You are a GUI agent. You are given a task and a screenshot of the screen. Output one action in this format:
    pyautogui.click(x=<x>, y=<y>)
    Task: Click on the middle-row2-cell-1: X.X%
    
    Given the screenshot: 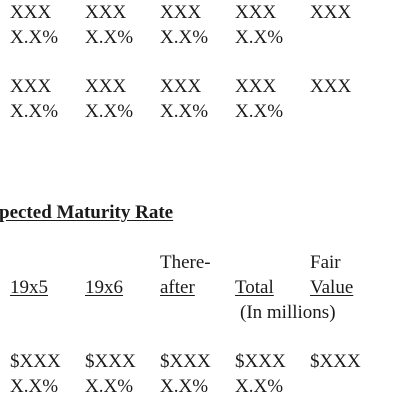 What is the action you would take?
    pyautogui.click(x=34, y=111)
    